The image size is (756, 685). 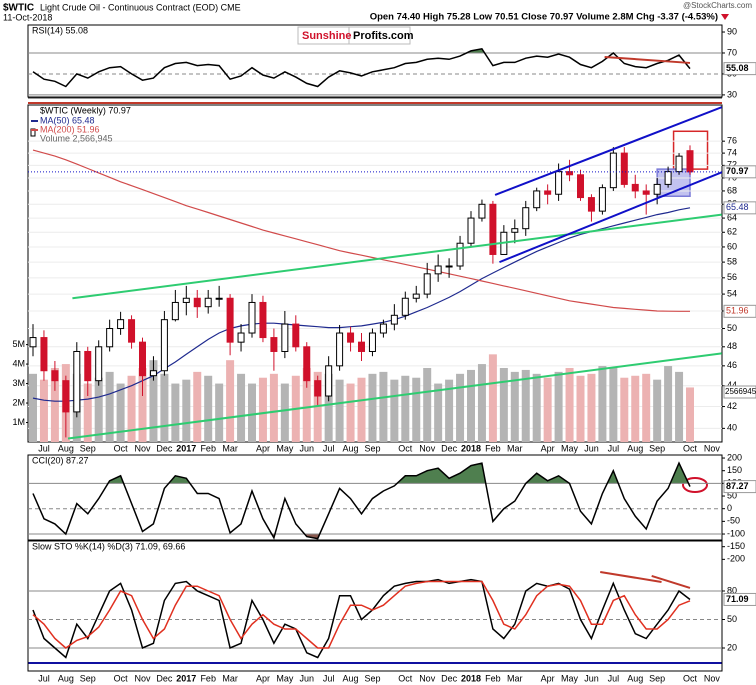 I want to click on x-tick-label: 2017, so click(x=186, y=678).